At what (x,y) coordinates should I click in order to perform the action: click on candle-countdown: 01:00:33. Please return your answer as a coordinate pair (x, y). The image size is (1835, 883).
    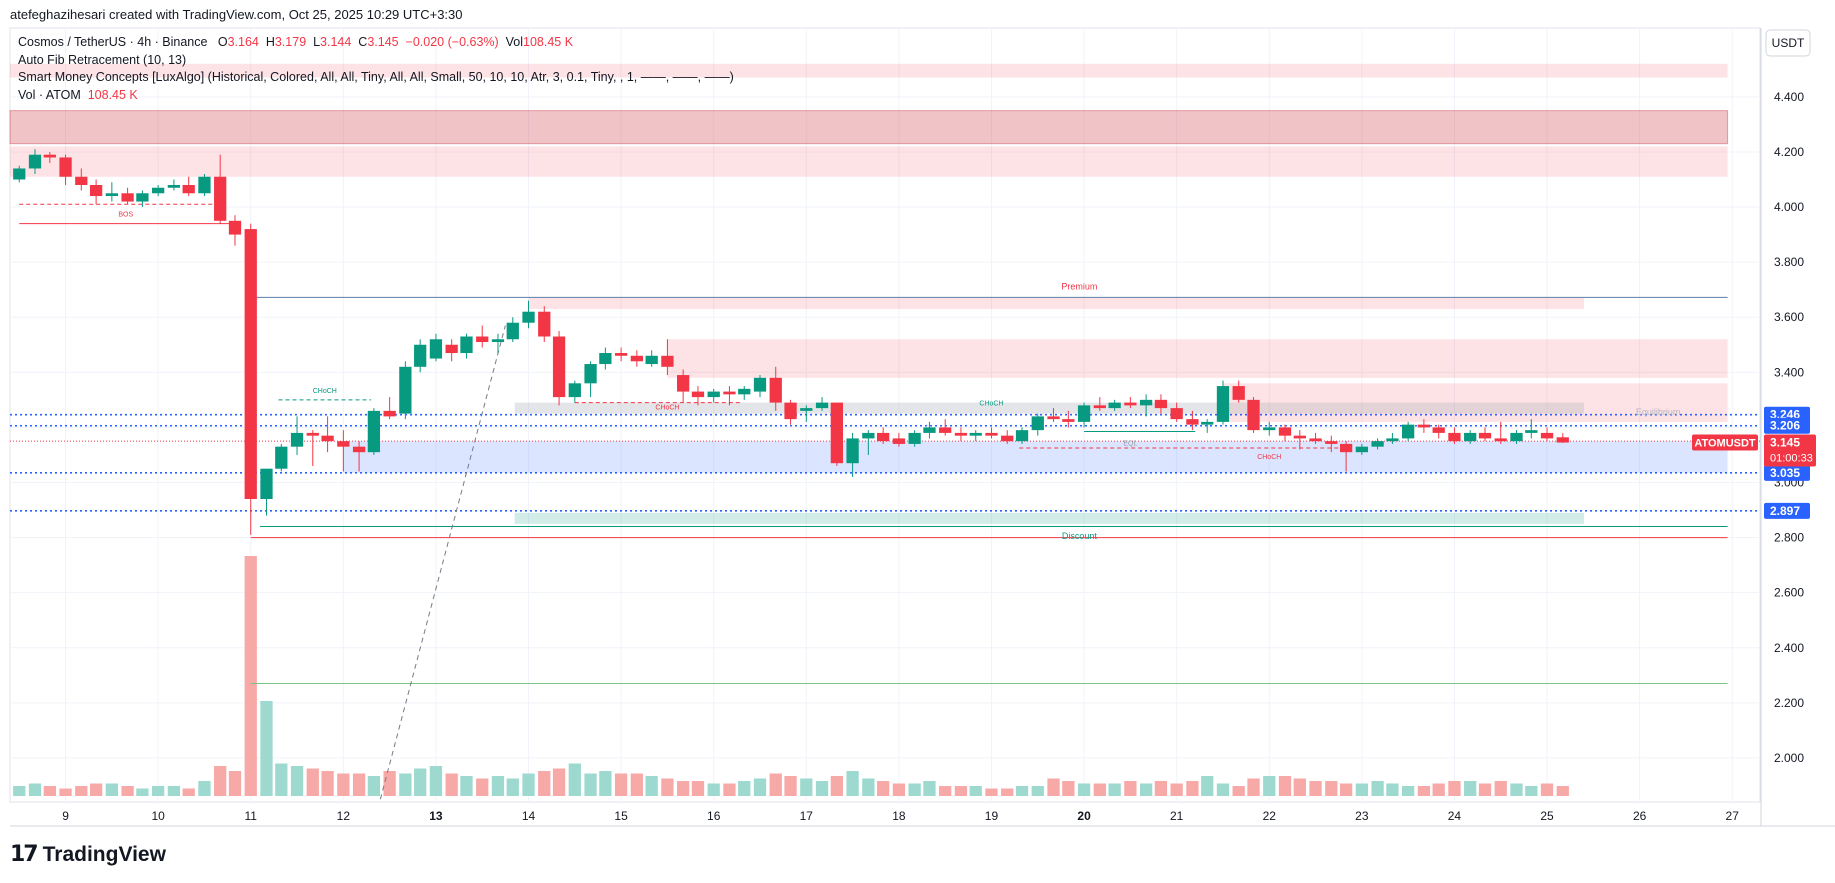
    Looking at the image, I should click on (1791, 459).